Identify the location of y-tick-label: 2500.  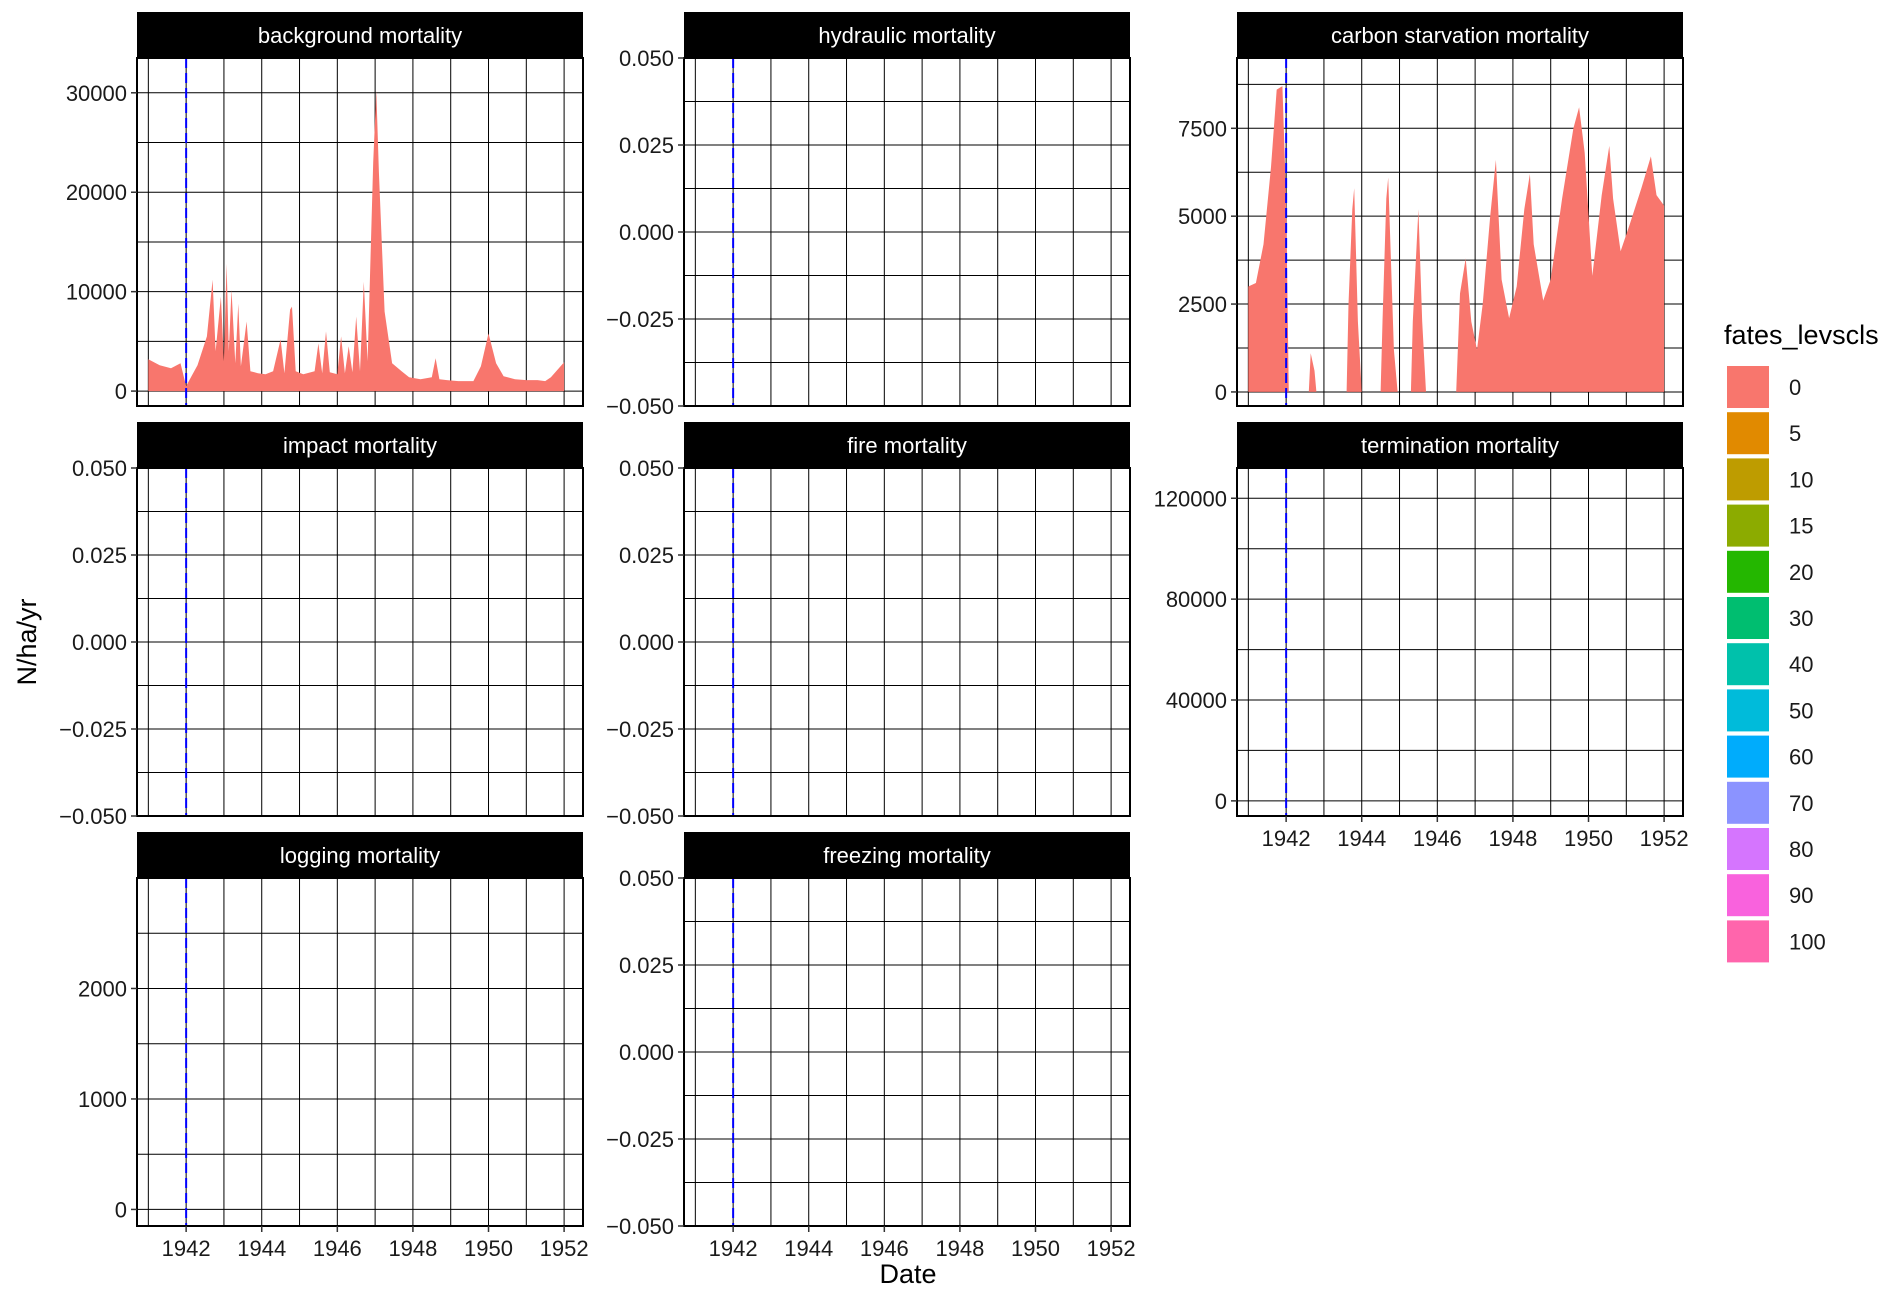
(1202, 304).